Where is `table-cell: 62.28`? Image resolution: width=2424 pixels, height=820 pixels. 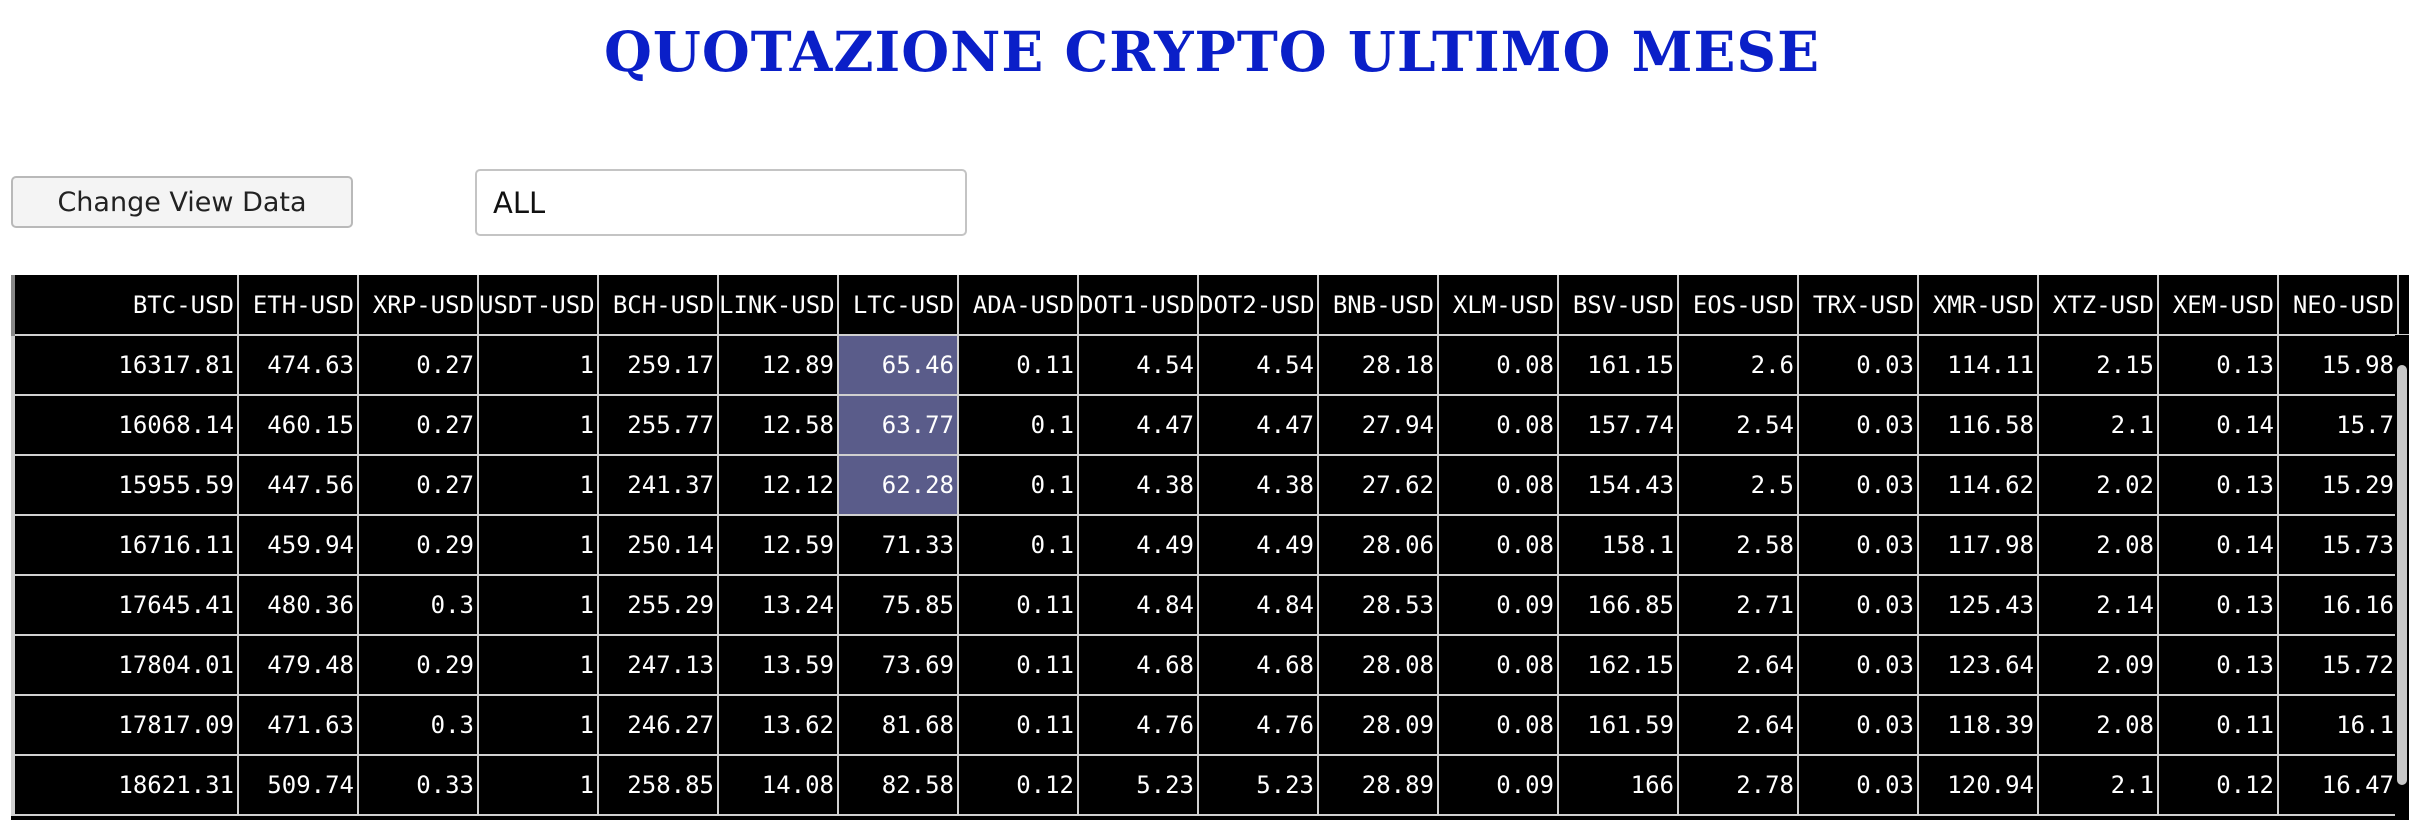
table-cell: 62.28 is located at coordinates (898, 485).